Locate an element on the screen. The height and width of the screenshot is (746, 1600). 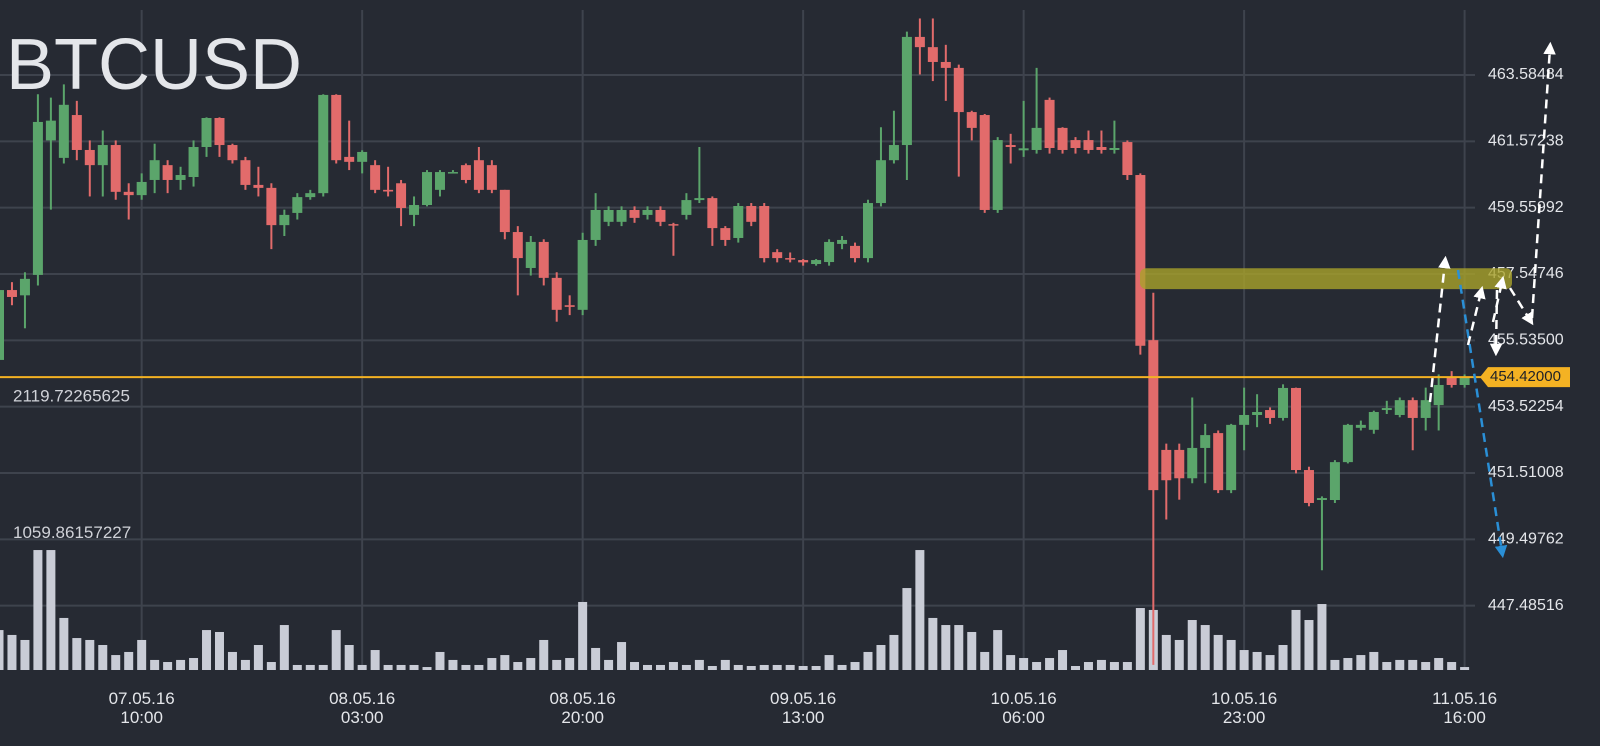
annotation-arrows is located at coordinates (1492, 300).